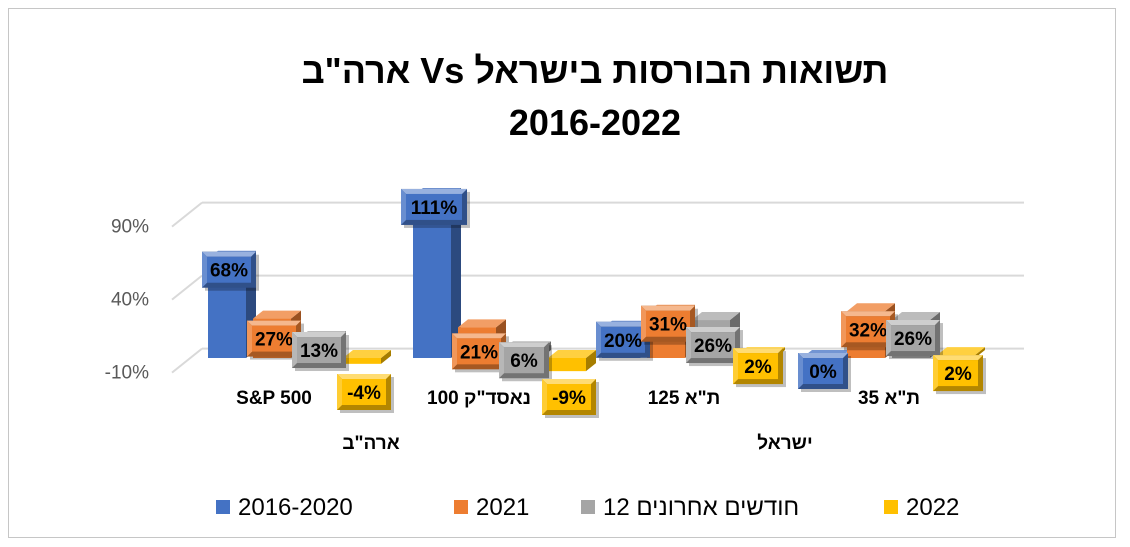 This screenshot has width=1130, height=547. I want to click on category-label: S&P 500, so click(274, 398).